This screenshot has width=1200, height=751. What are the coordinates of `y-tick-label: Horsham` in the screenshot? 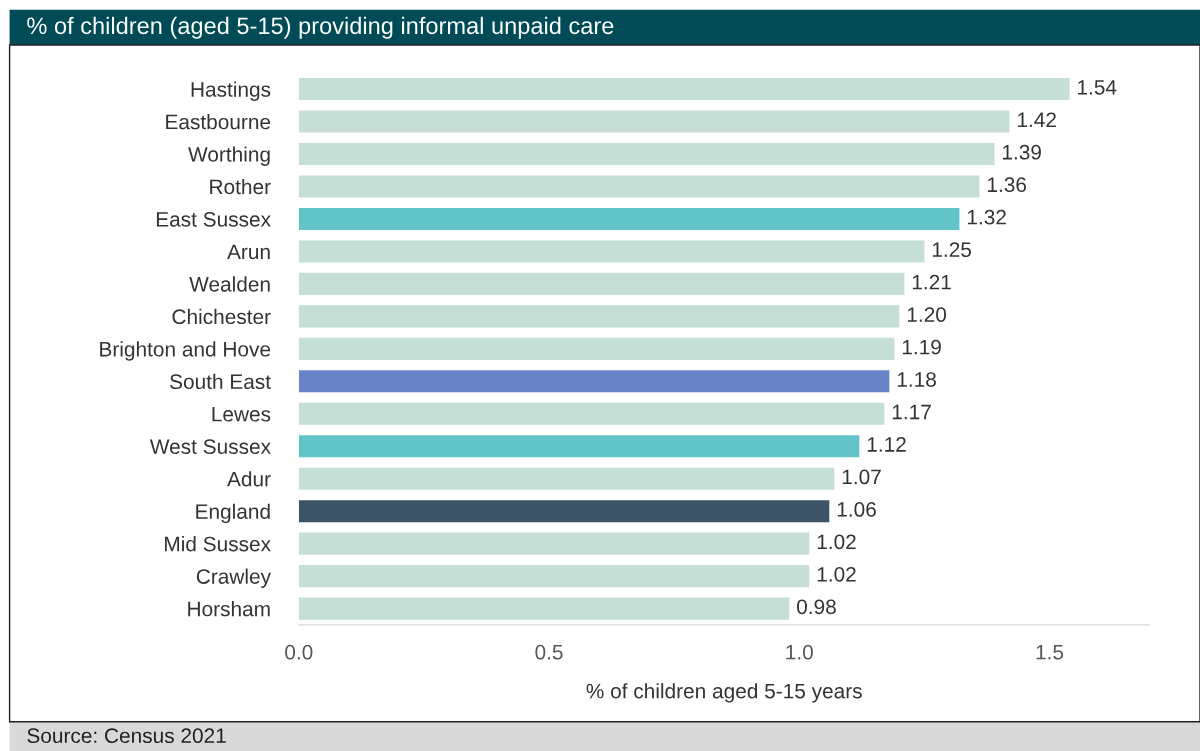 It's located at (229, 609).